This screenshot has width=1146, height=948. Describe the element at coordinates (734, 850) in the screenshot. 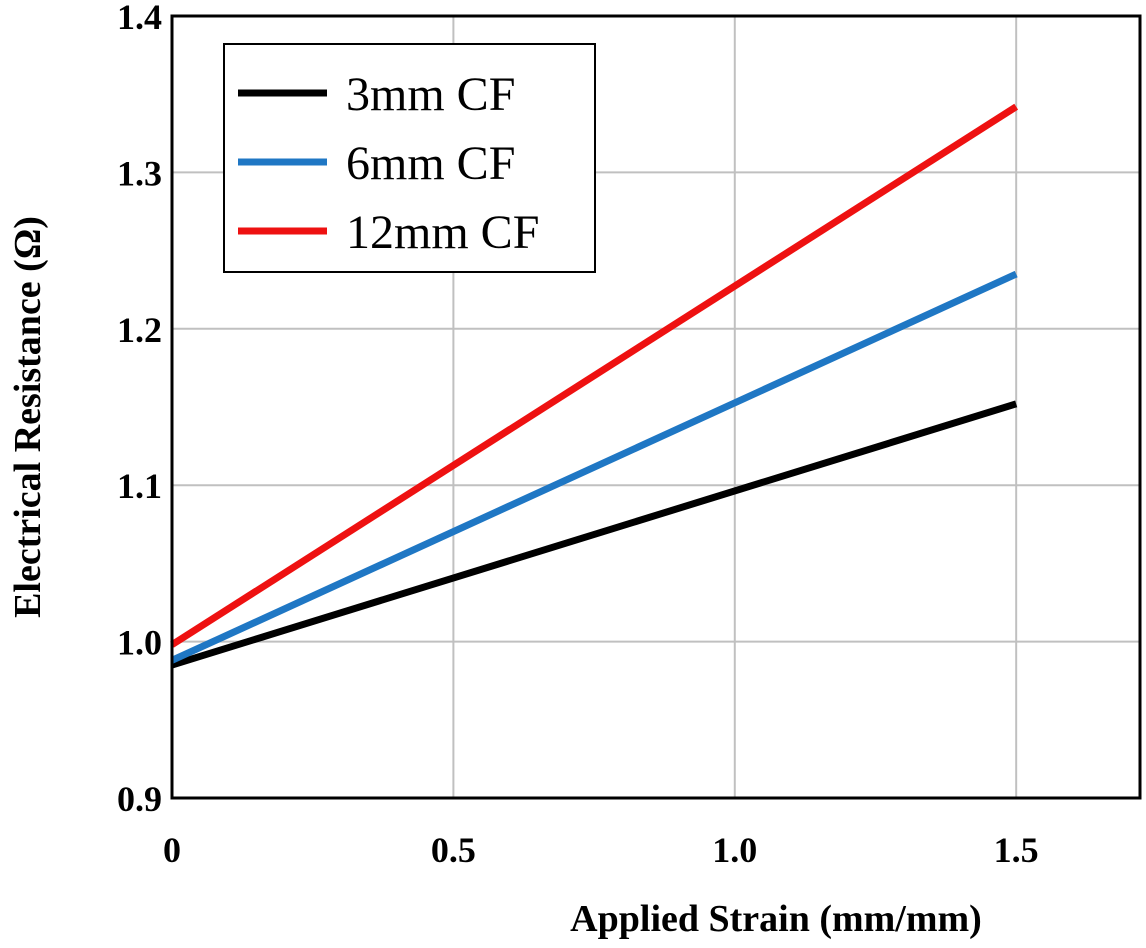

I see `x-tick-label: 1.0` at that location.